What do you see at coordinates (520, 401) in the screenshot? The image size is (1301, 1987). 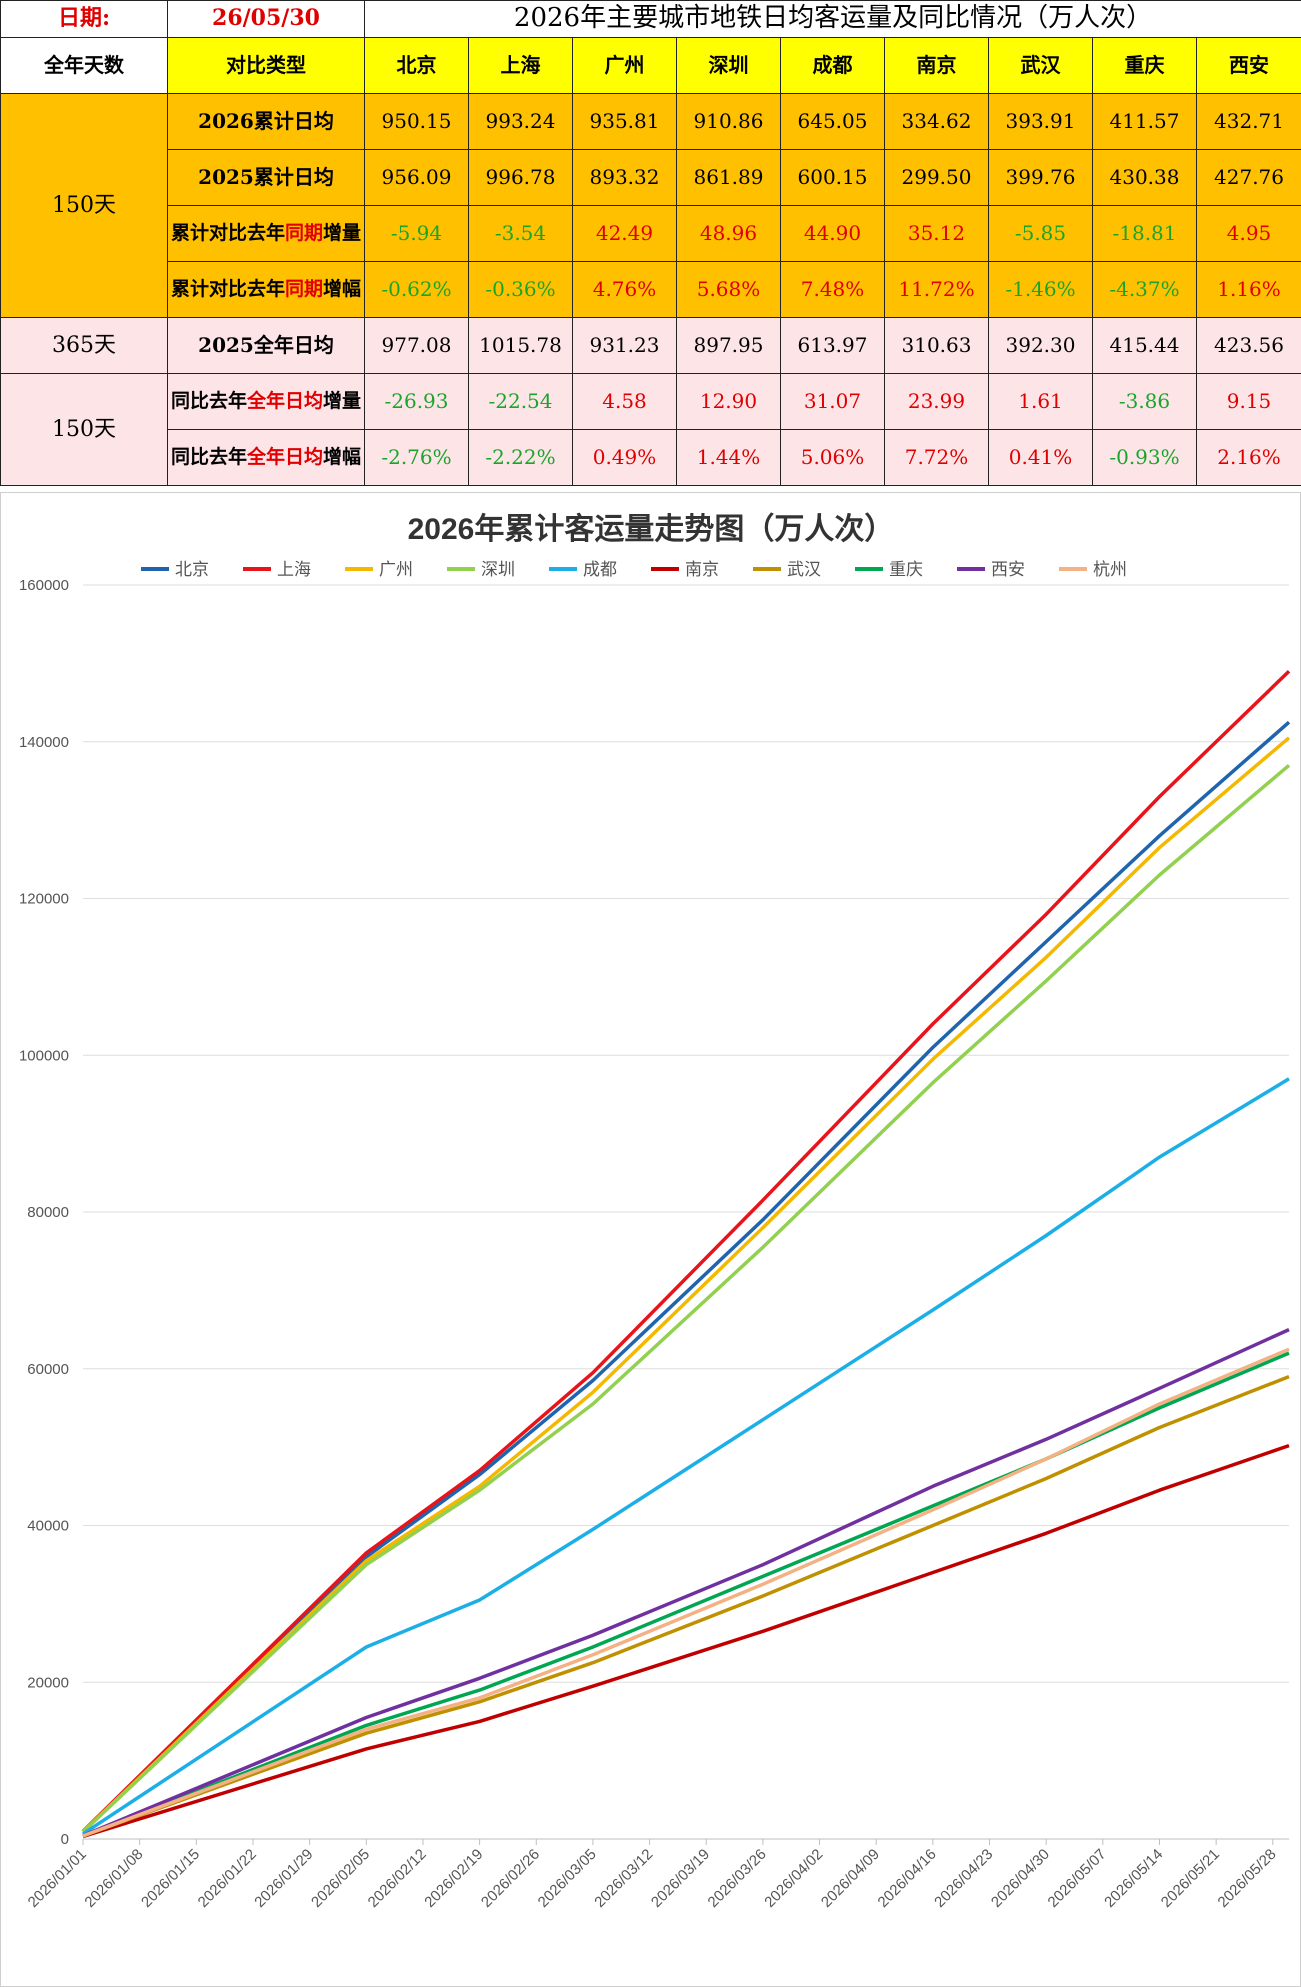 I see `value-cell: -22.54` at bounding box center [520, 401].